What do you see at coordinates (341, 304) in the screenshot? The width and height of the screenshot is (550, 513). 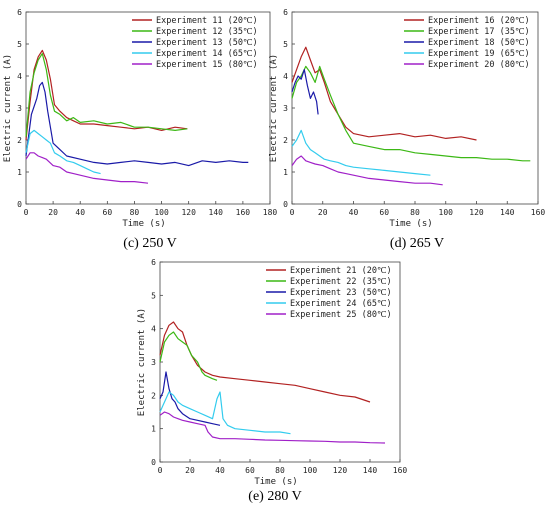 I see `legend-label: Experiment 24 (65℃)` at bounding box center [341, 304].